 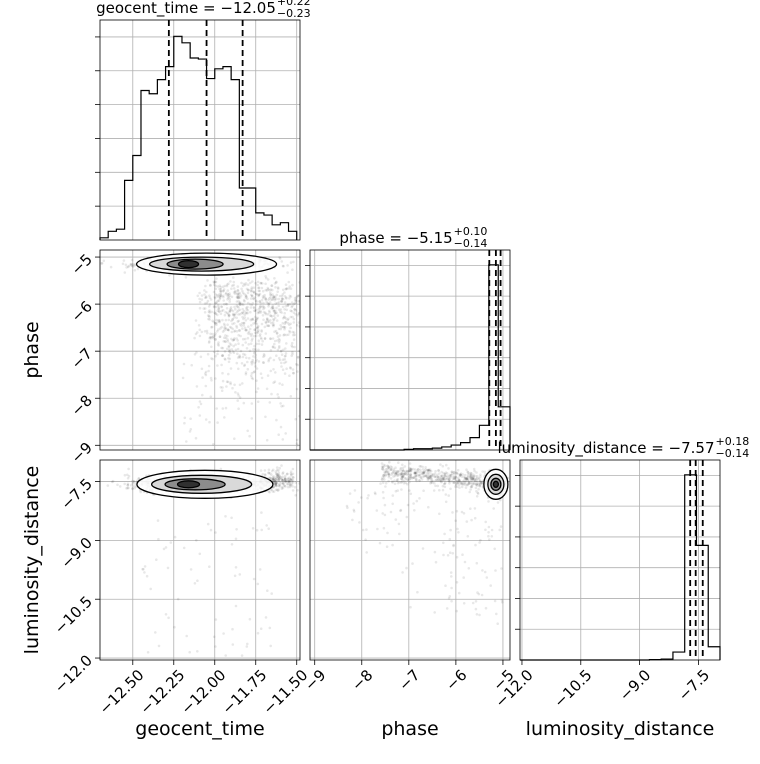 What do you see at coordinates (32, 349) in the screenshot?
I see `y-axis-label-phase: phase` at bounding box center [32, 349].